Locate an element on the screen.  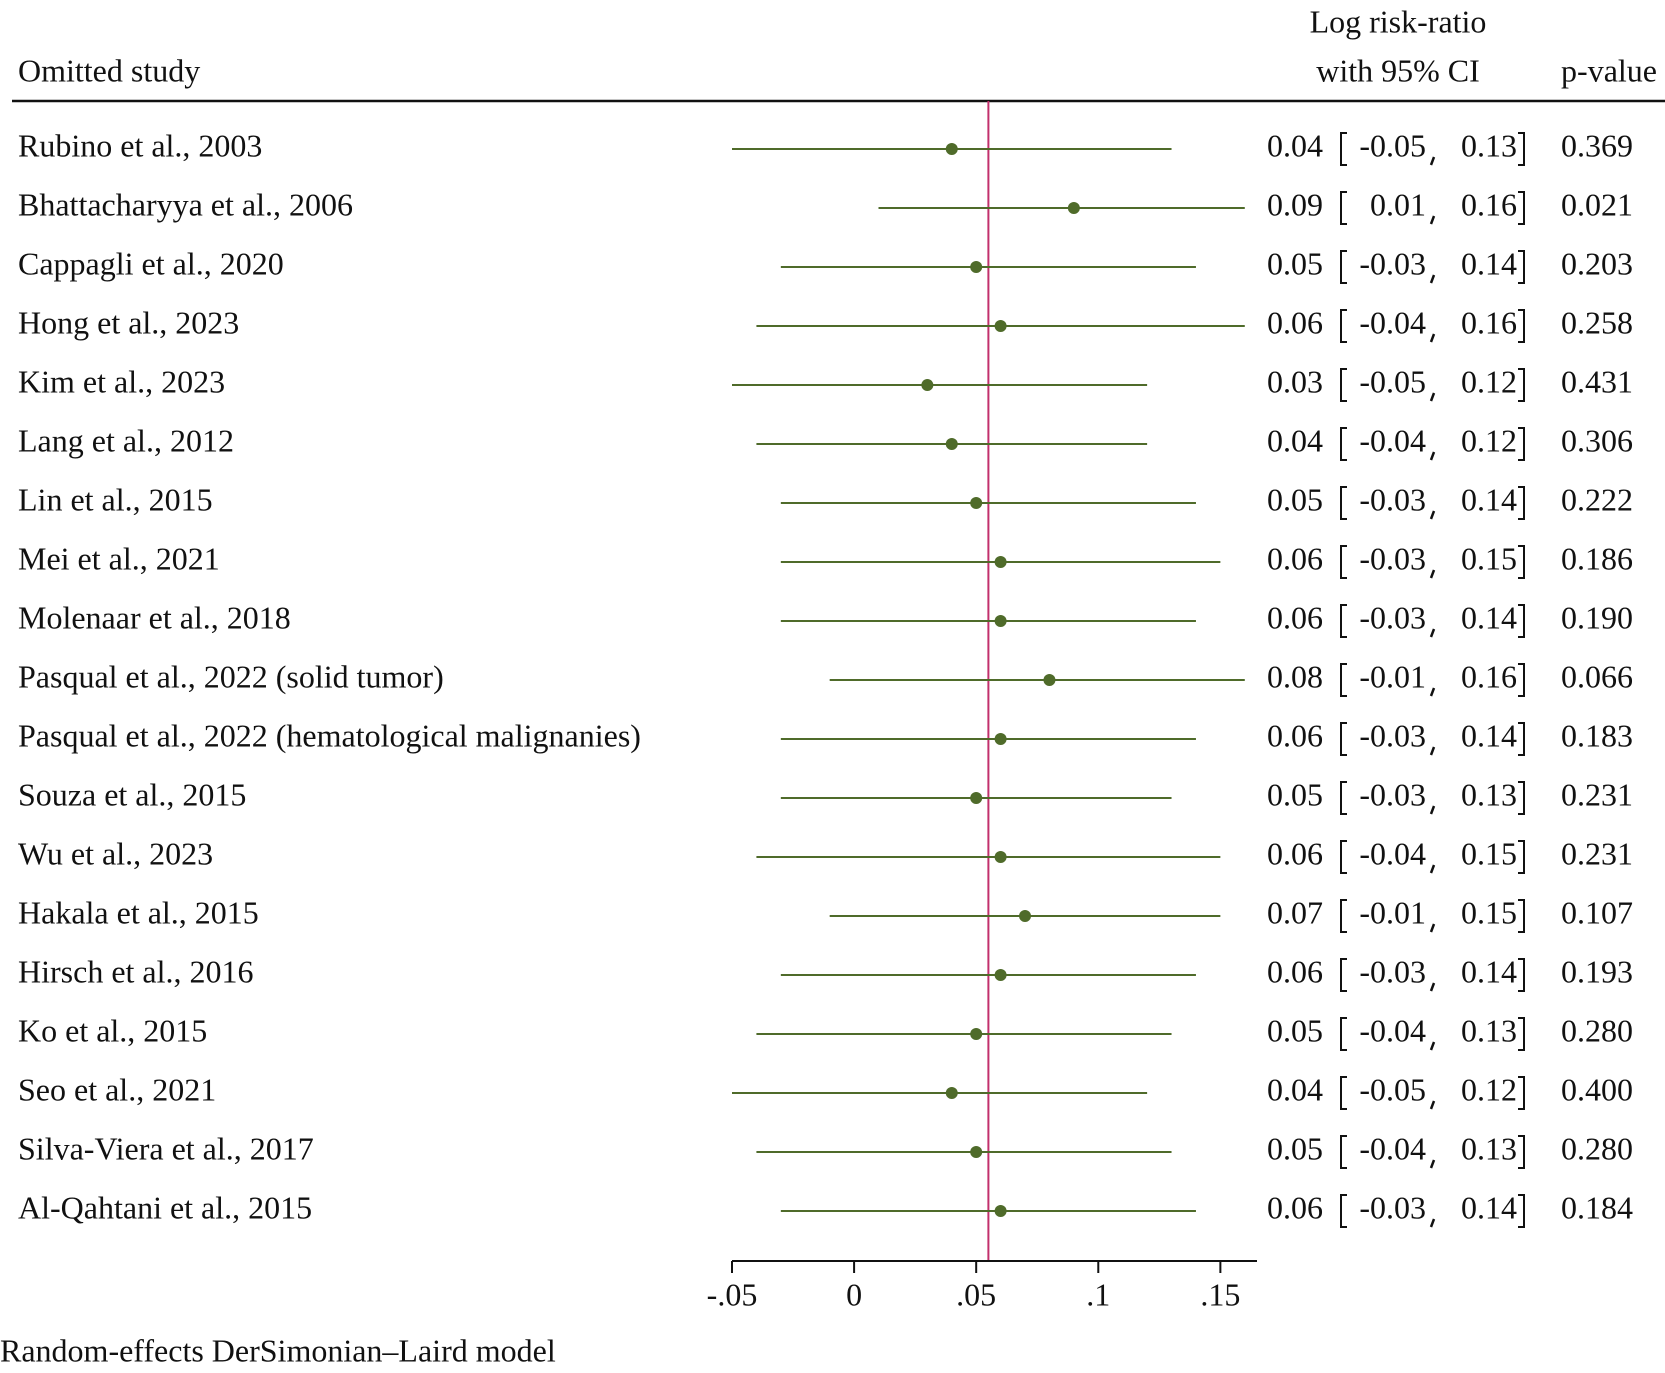
study-label: Ko et al., 2015 is located at coordinates (112, 1030).